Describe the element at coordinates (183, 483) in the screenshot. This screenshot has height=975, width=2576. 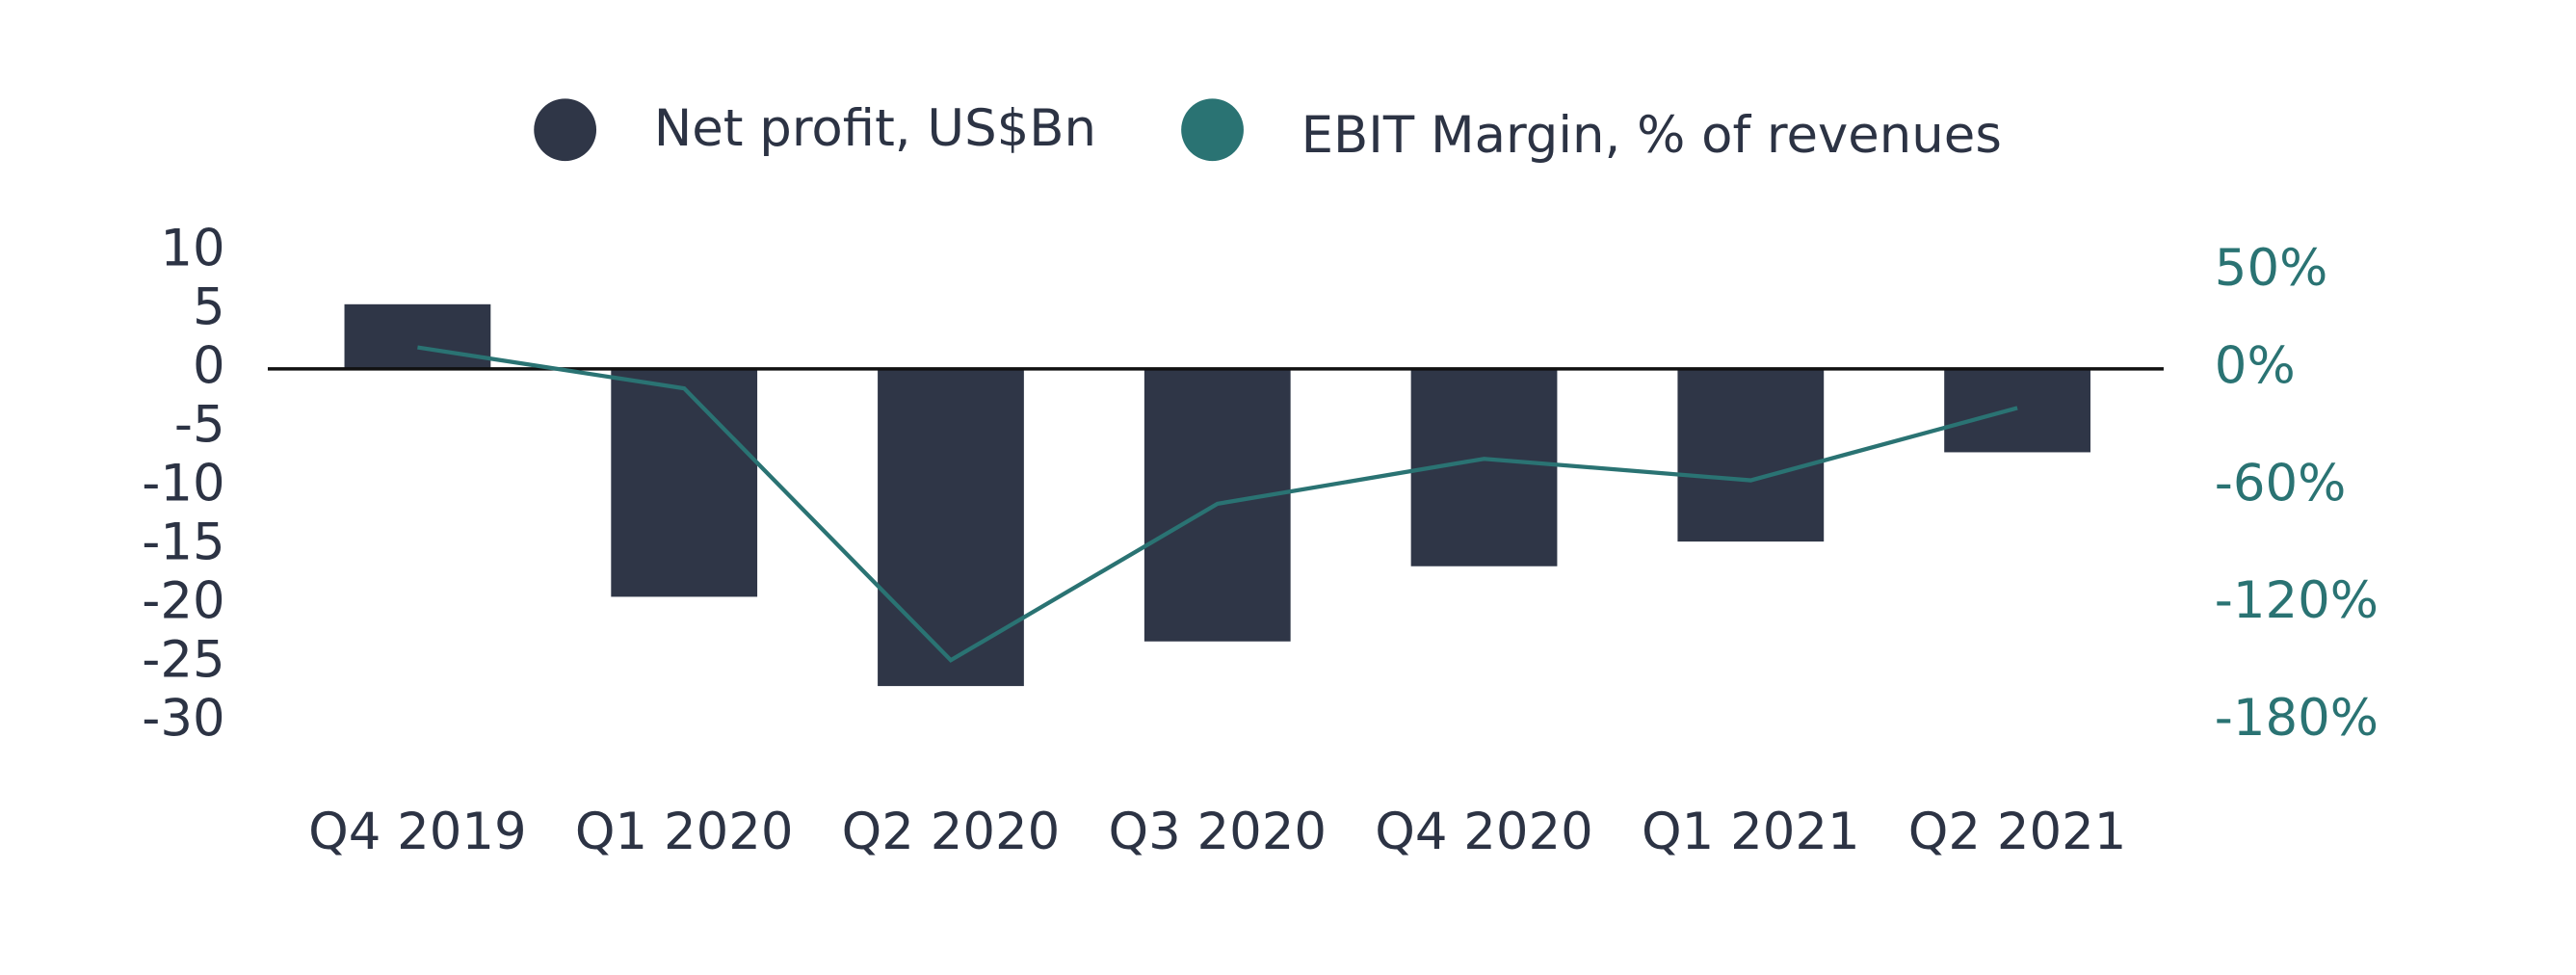
I see `y-tick-label: -10` at that location.